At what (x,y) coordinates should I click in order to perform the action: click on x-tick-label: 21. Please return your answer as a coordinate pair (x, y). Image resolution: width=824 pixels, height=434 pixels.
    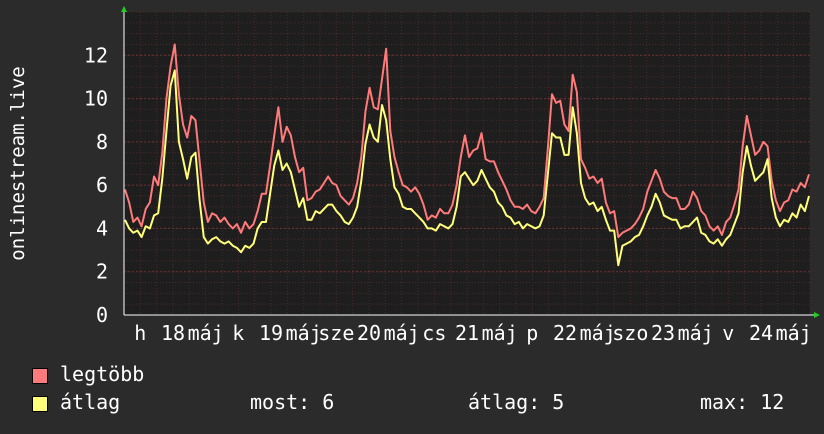
    Looking at the image, I should click on (467, 333).